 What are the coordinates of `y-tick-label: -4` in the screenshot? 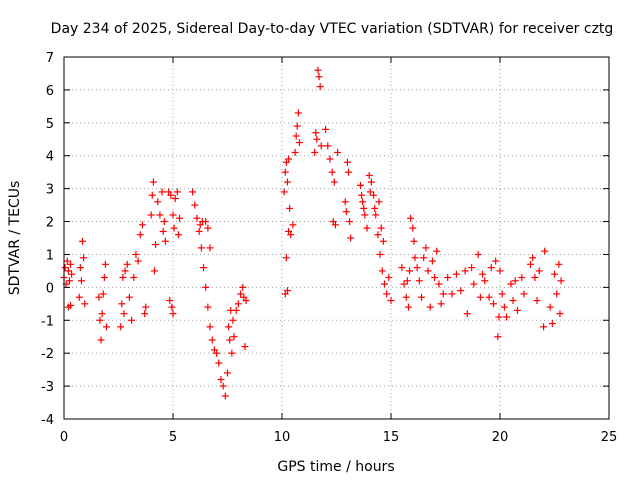 It's located at (47, 420).